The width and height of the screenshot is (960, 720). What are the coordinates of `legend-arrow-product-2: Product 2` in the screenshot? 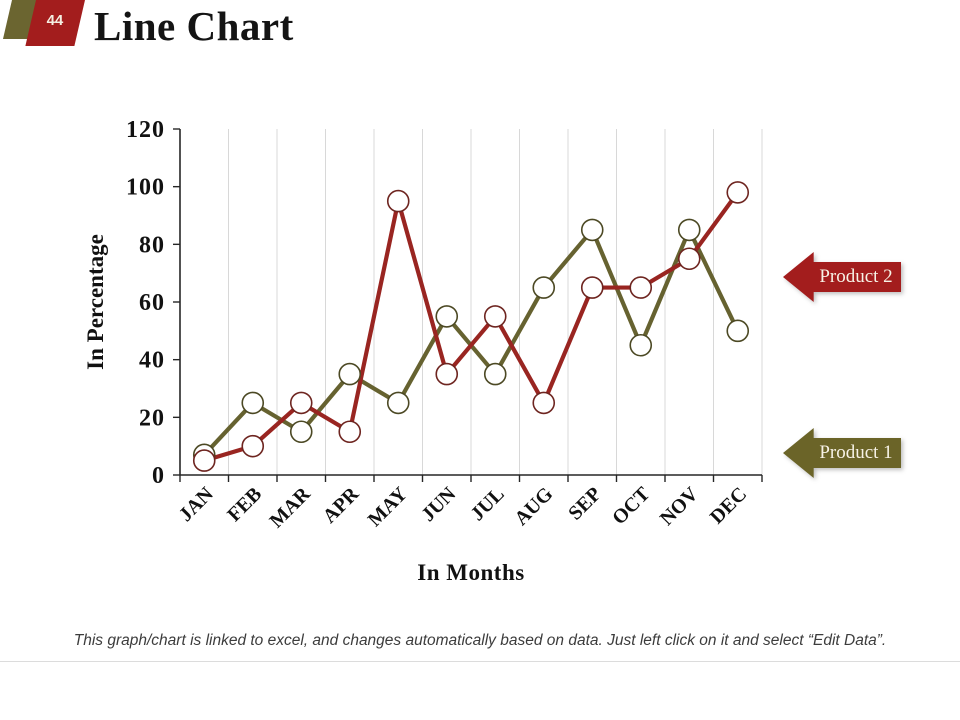 It's located at (842, 277).